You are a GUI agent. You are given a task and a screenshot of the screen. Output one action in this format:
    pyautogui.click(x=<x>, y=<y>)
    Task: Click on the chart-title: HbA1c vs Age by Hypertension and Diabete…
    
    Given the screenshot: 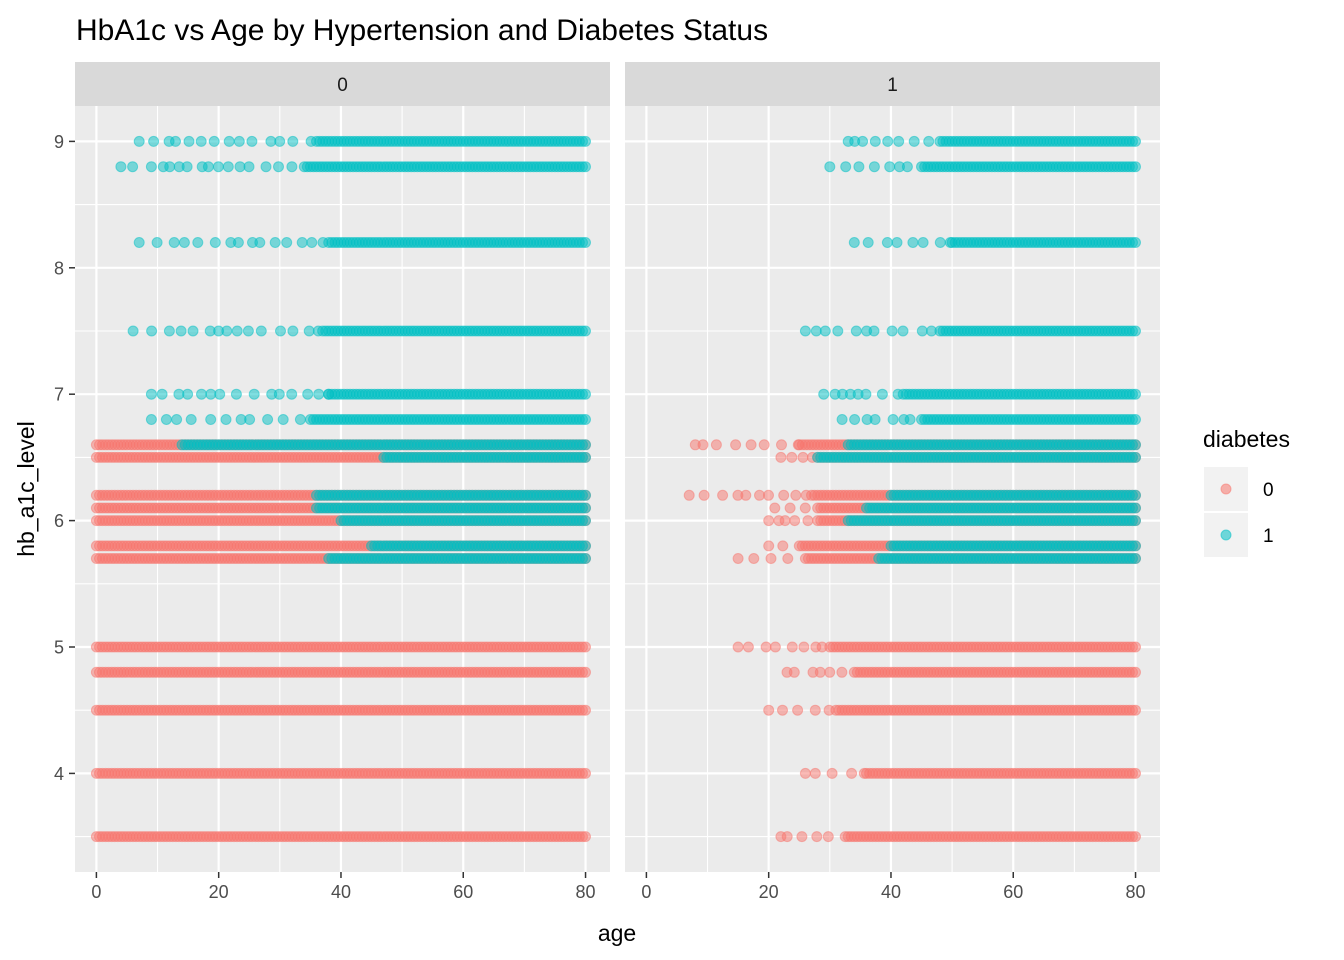 What is the action you would take?
    pyautogui.click(x=422, y=30)
    